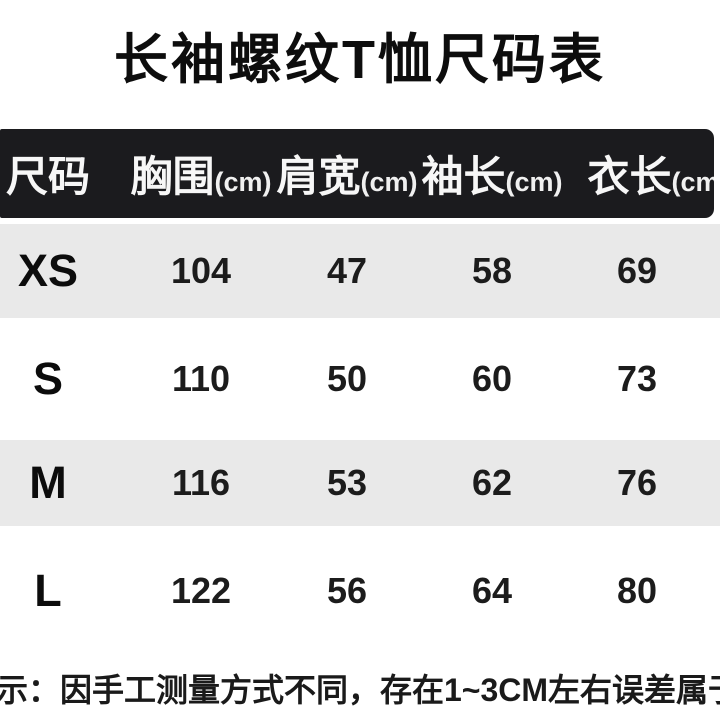 The width and height of the screenshot is (720, 720). What do you see at coordinates (201, 176) in the screenshot?
I see `column-header-chest: 胸围 (cm)` at bounding box center [201, 176].